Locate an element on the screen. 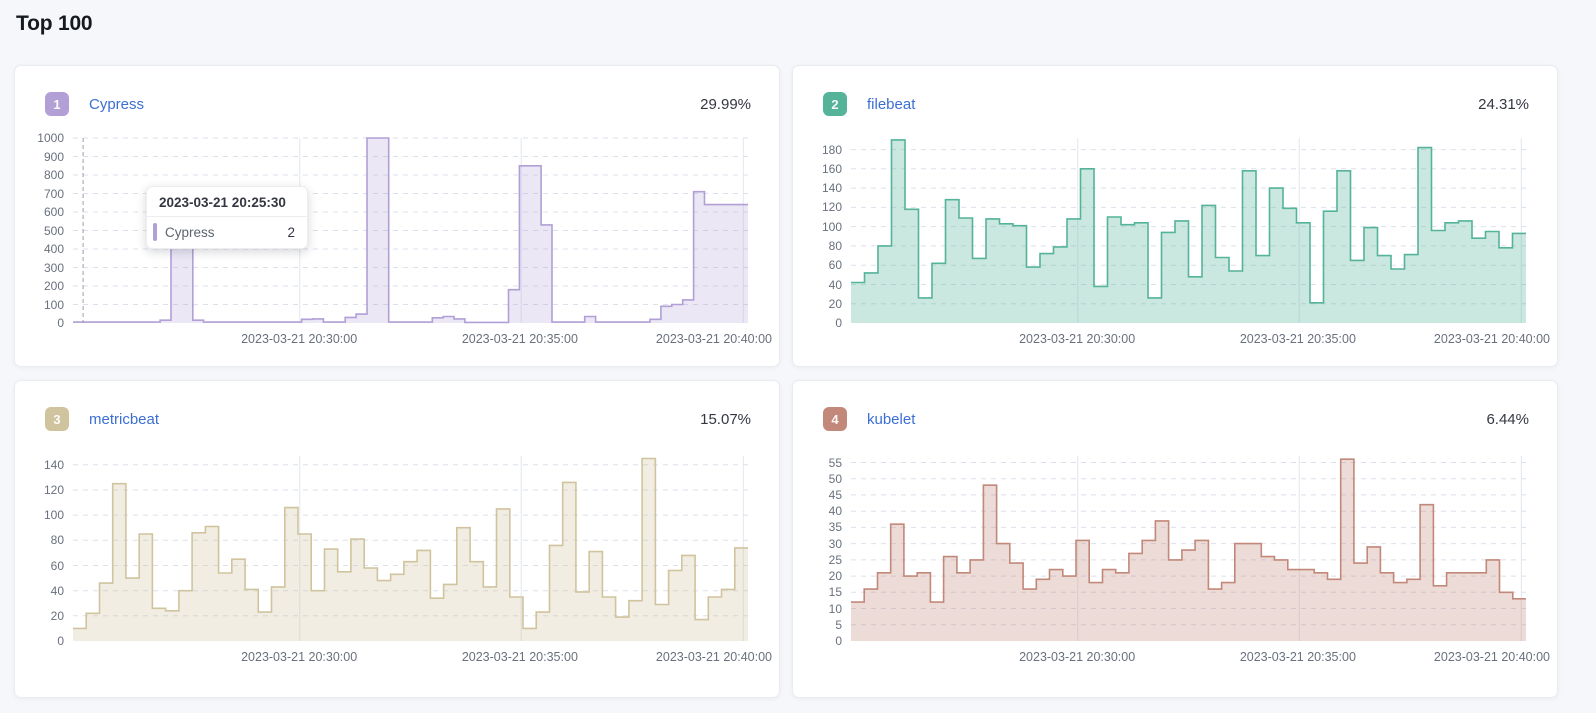  y-tick-label: 25 is located at coordinates (835, 559).